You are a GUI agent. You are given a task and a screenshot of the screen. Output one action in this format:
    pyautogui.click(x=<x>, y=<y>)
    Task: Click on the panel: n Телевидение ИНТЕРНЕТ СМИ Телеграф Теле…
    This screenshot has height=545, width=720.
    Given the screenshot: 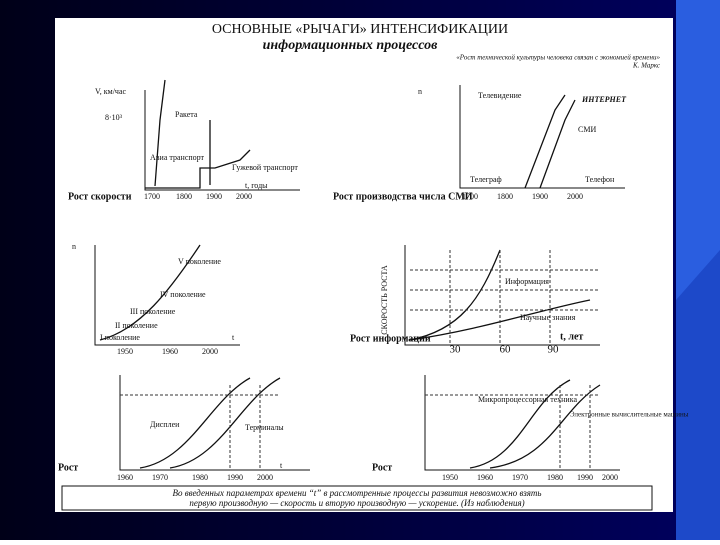 What is the action you would take?
    pyautogui.click(x=480, y=143)
    